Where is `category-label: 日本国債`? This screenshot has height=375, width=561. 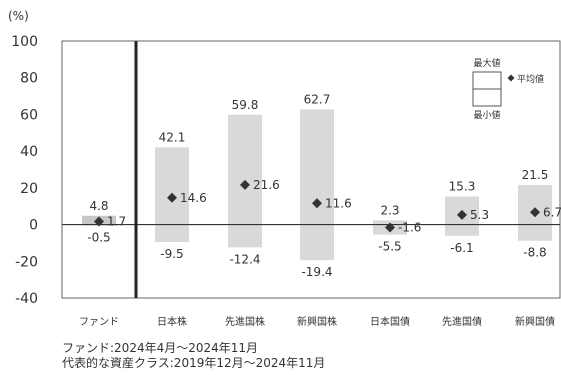
category-label: 日本国債 is located at coordinates (390, 321).